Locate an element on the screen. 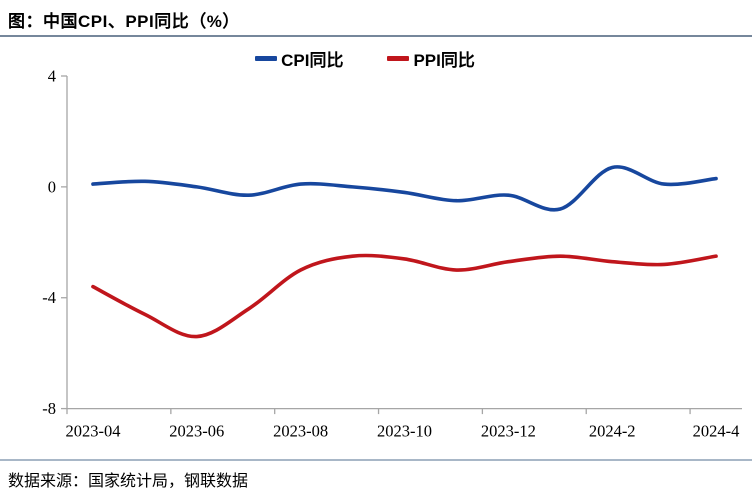 This screenshot has width=752, height=500. top-divider is located at coordinates (376, 36).